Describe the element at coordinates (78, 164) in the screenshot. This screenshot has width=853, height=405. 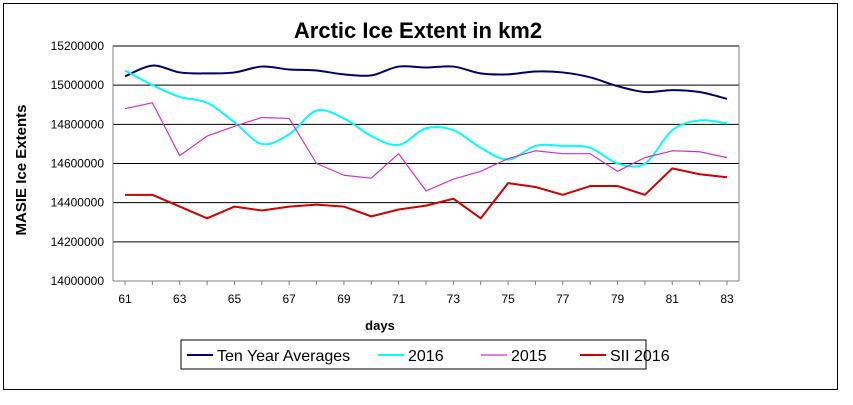
I see `y-tick-label: 14600000` at that location.